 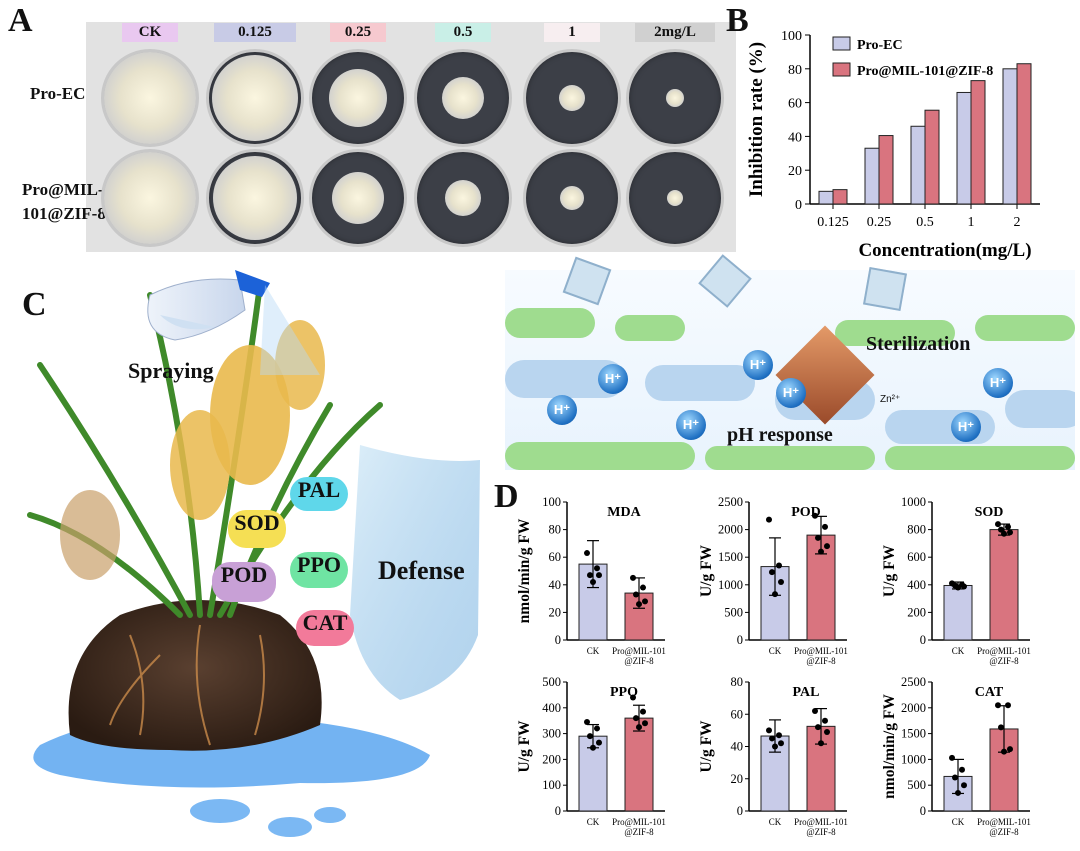 I want to click on y-tick-label: 40, so click(x=795, y=137).